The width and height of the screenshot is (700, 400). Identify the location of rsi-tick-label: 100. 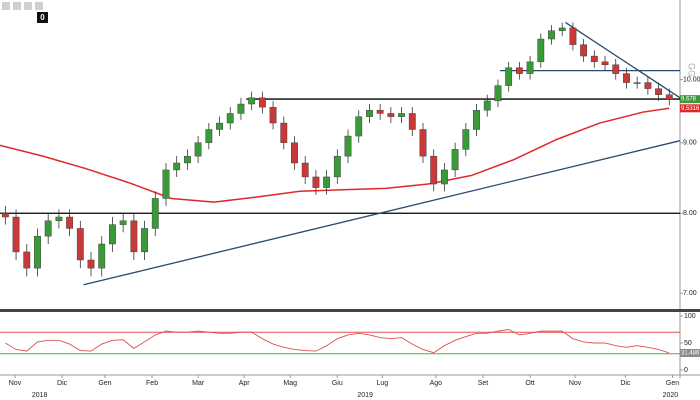
(690, 316).